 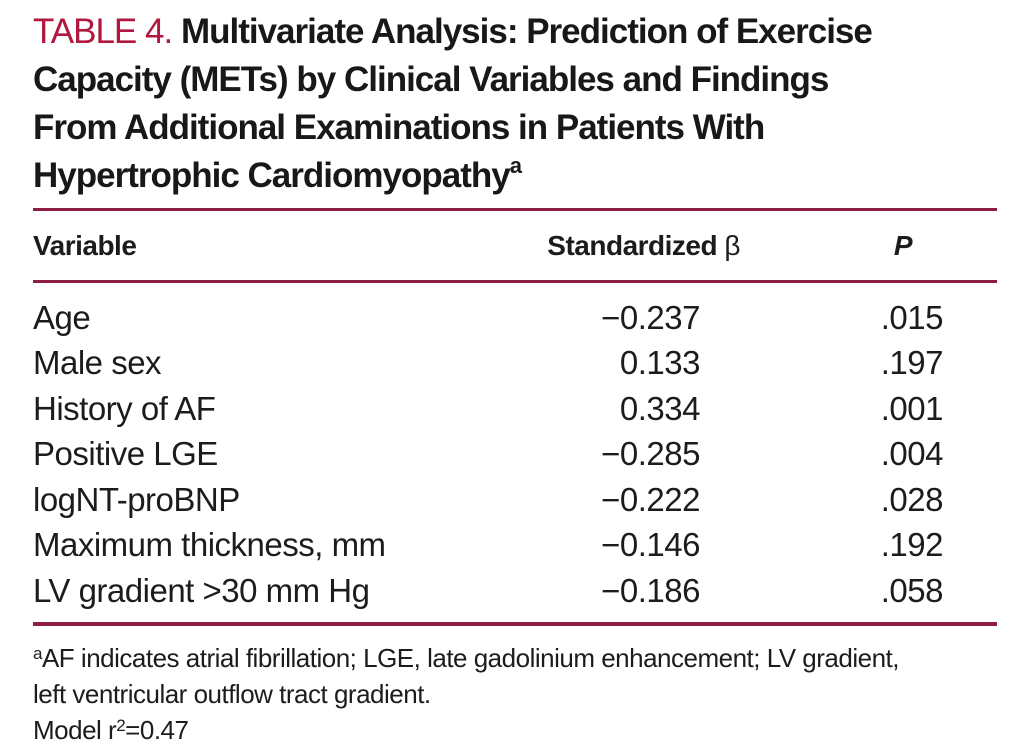 I want to click on table-row: Male sex 0.133 .197, so click(x=515, y=364).